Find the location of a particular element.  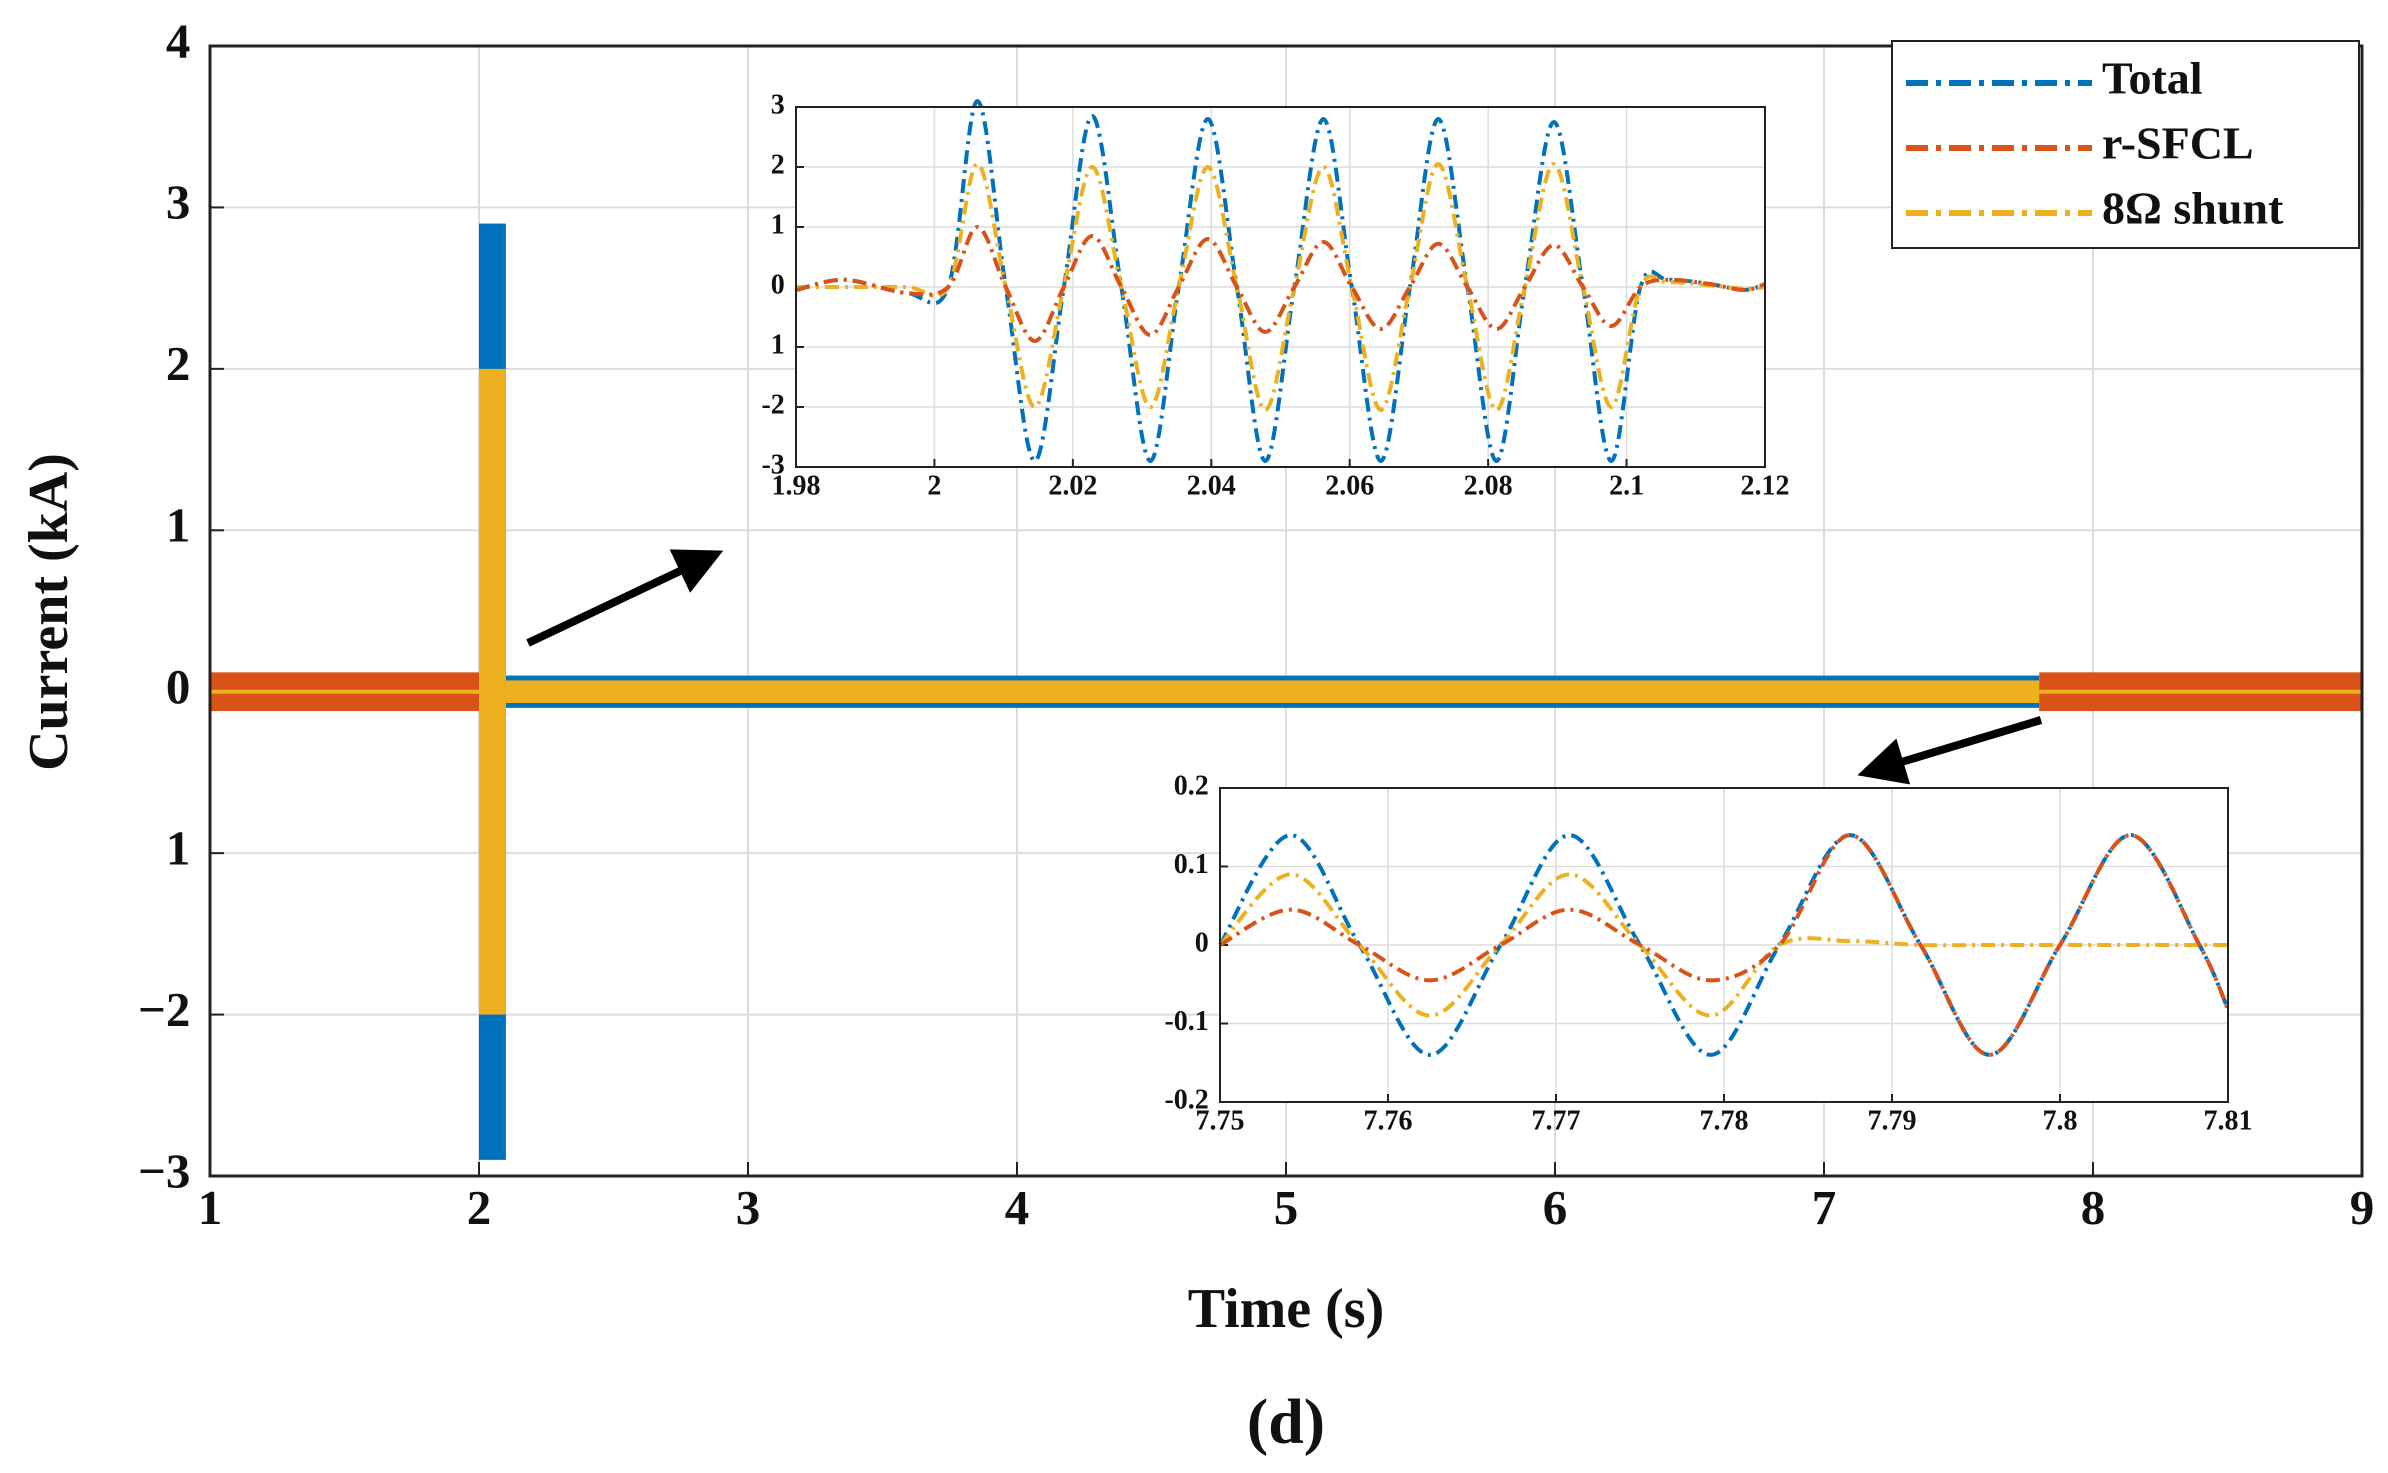

x-tick-label: 3 is located at coordinates (748, 1207).